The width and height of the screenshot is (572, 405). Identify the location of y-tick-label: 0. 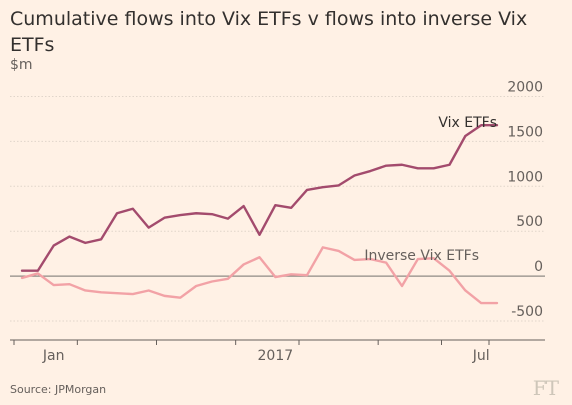
(538, 267).